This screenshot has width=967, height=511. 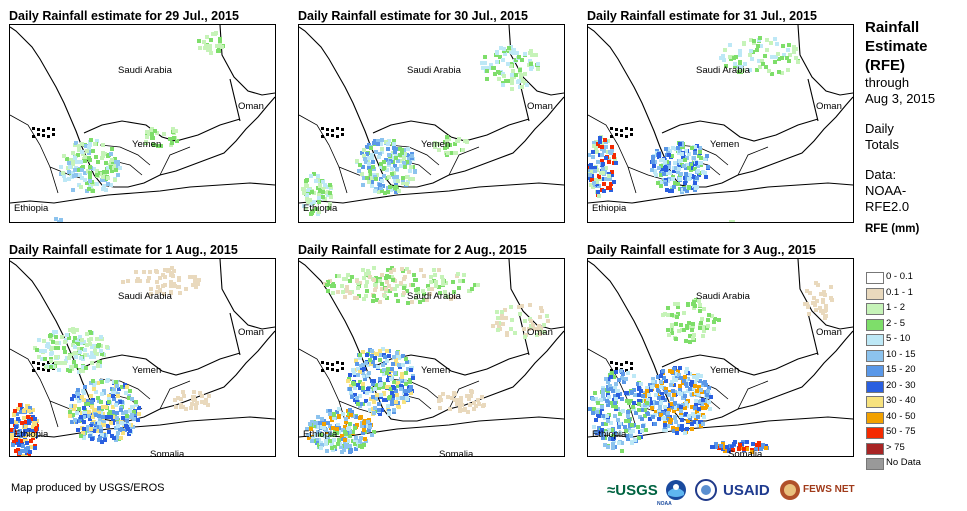 I want to click on label-ethiopia: Ethiopia, so click(x=31, y=434).